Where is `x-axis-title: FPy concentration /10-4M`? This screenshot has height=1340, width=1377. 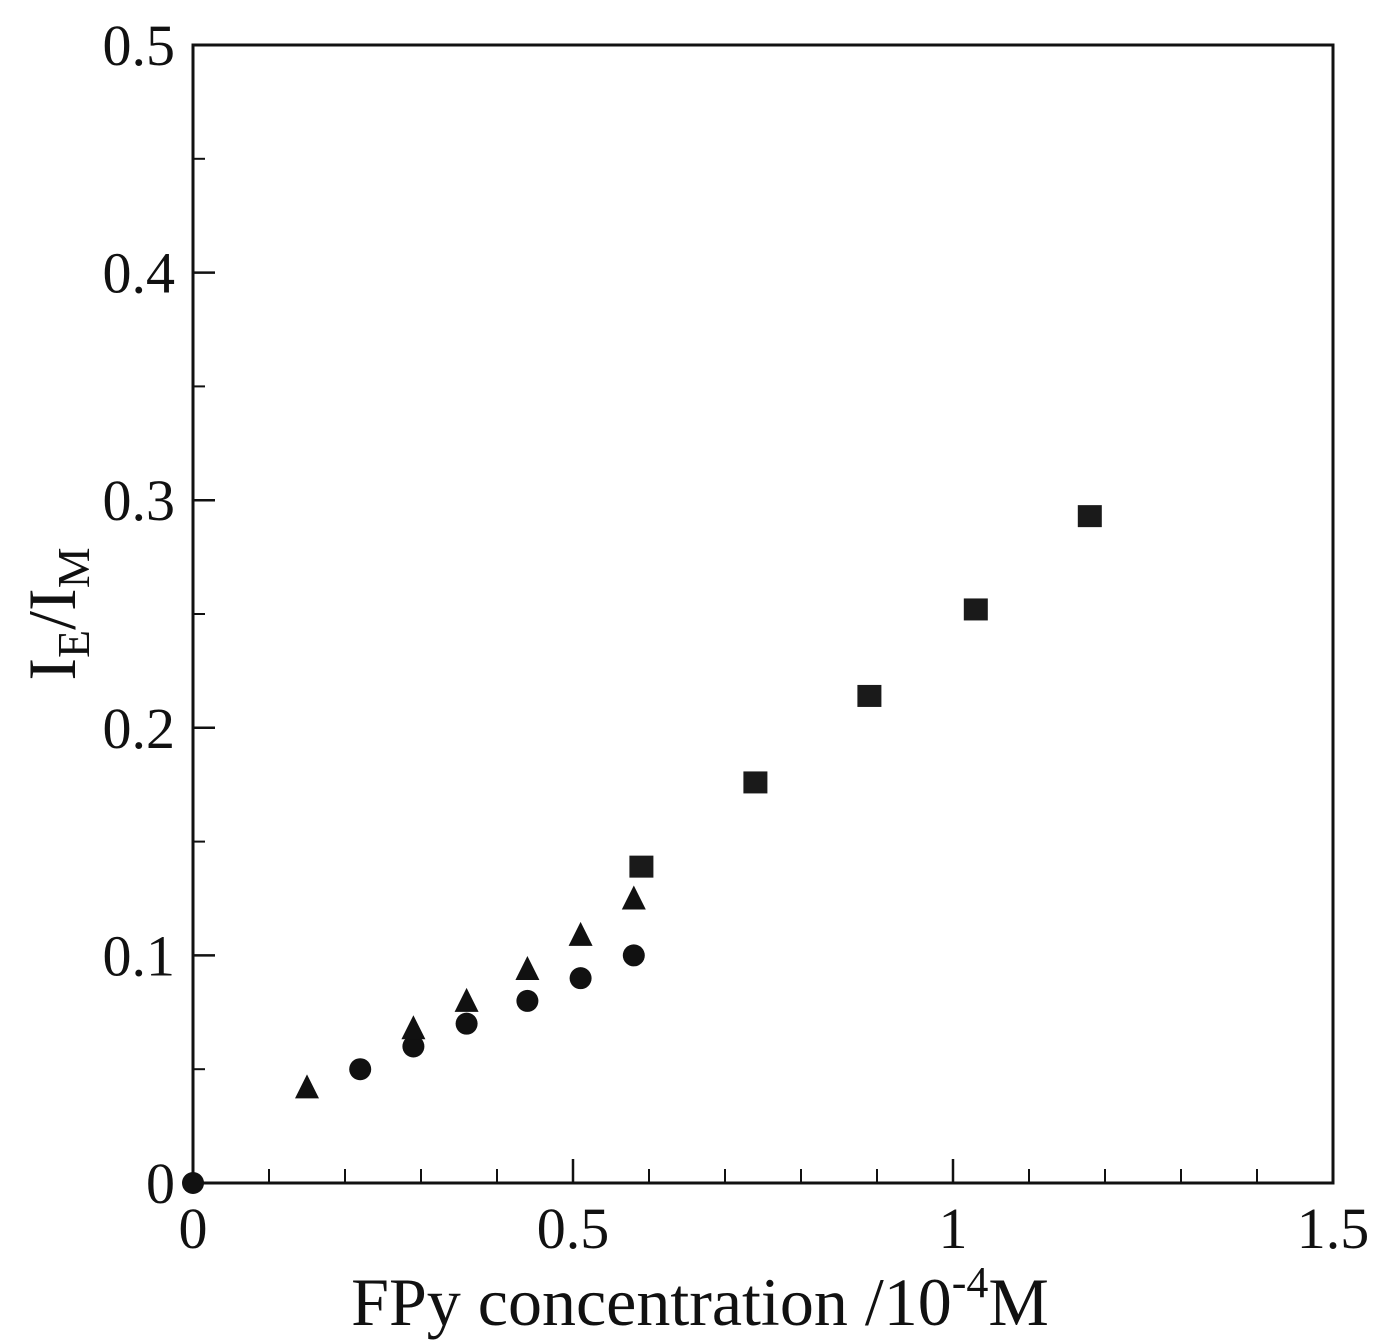
x-axis-title: FPy concentration /10-4M is located at coordinates (700, 1299).